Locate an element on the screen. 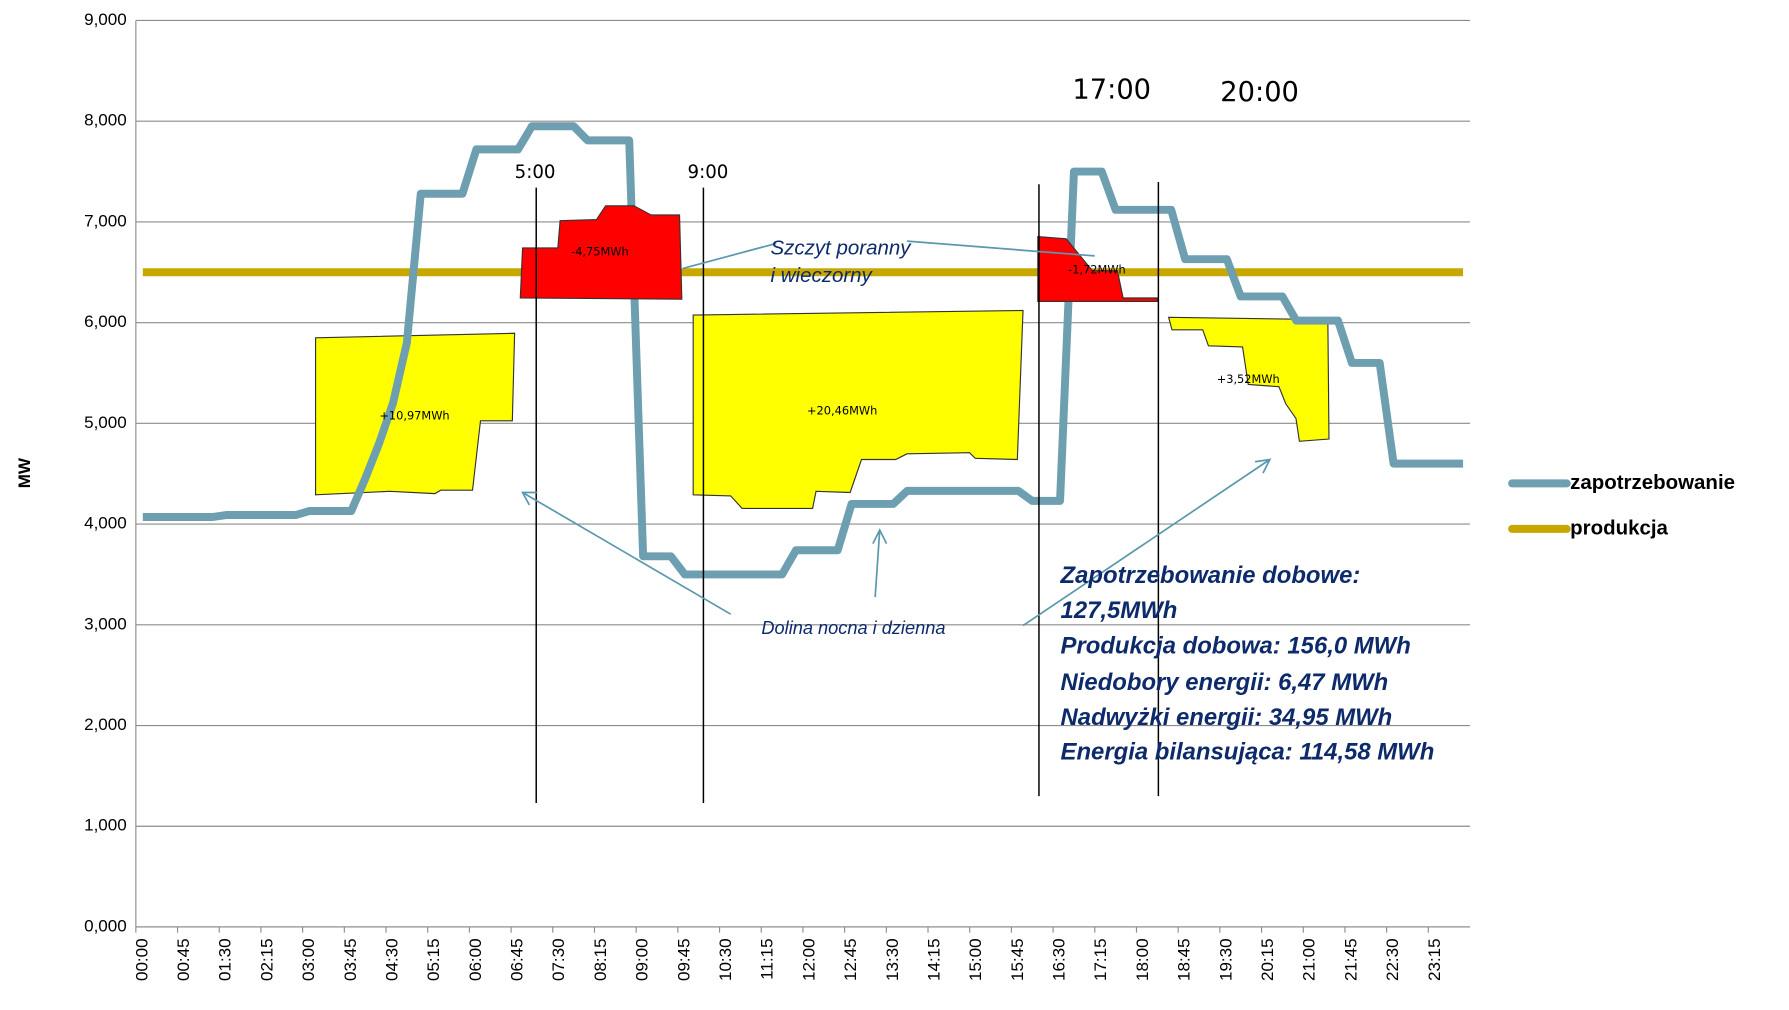 The height and width of the screenshot is (1010, 1789). y-axis-label: MW is located at coordinates (24, 472).